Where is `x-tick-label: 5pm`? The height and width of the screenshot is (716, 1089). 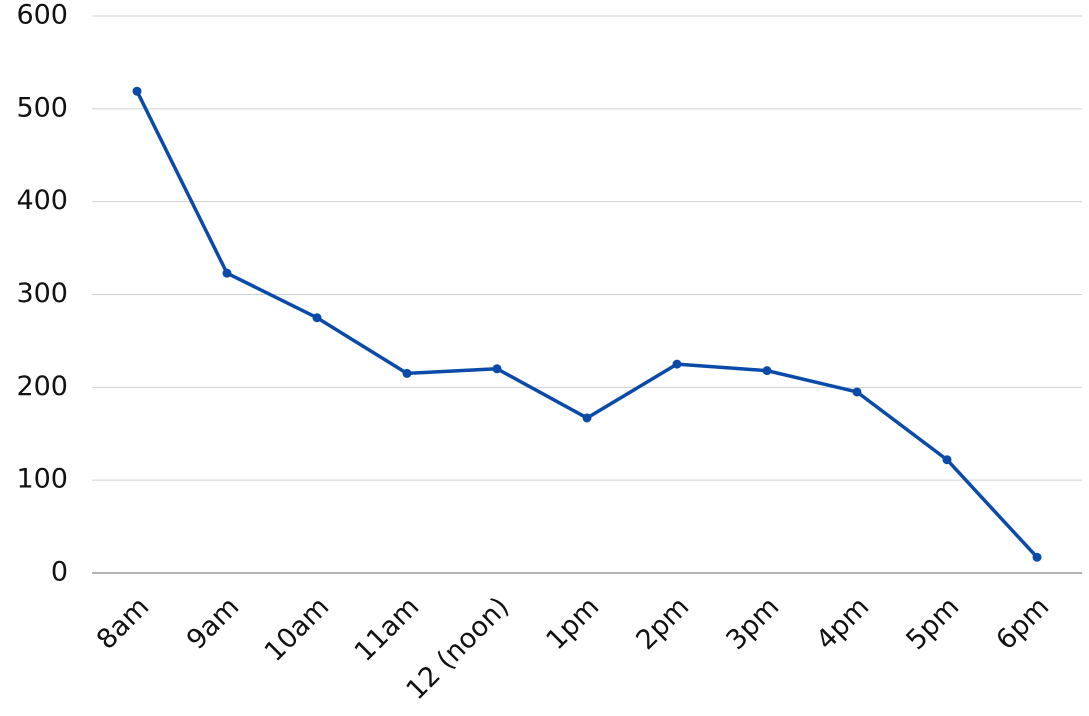 x-tick-label: 5pm is located at coordinates (932, 623).